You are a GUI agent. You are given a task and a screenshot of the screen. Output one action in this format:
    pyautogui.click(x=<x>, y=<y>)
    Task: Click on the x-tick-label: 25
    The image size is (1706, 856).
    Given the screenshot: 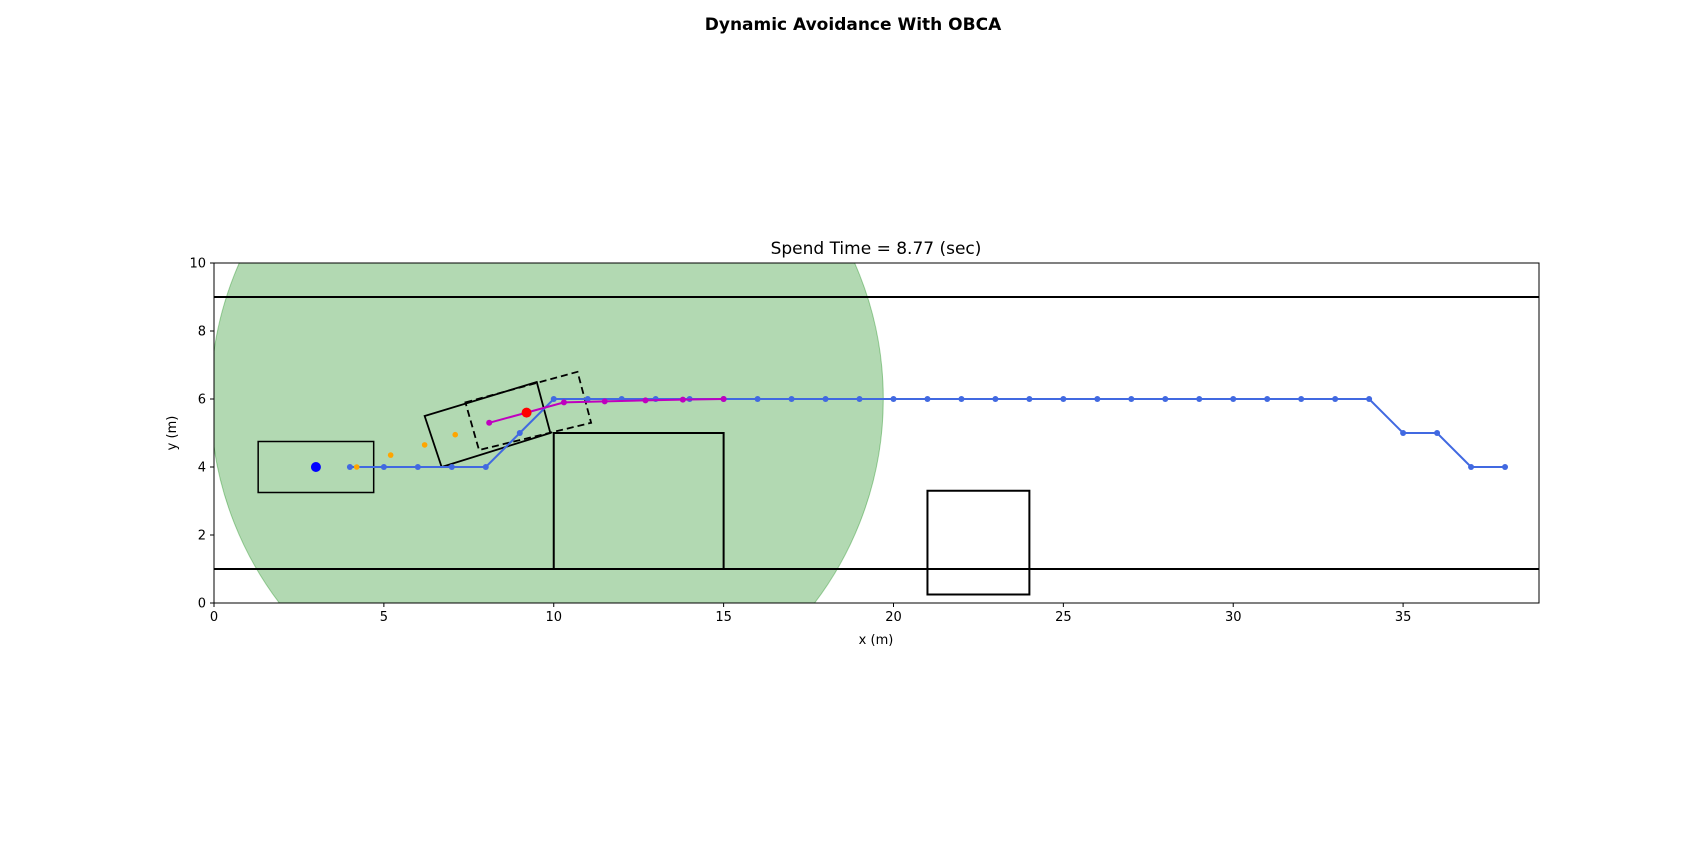 What is the action you would take?
    pyautogui.click(x=1063, y=617)
    